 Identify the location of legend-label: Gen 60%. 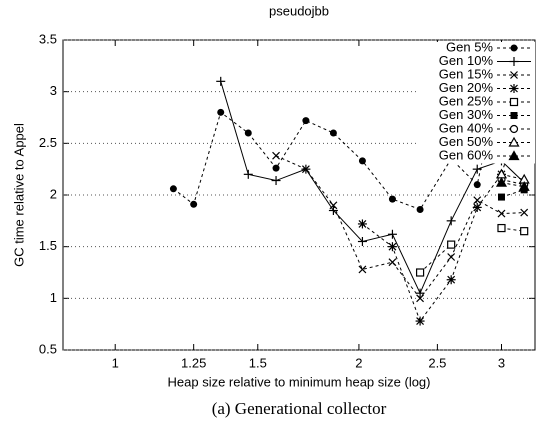
(466, 154).